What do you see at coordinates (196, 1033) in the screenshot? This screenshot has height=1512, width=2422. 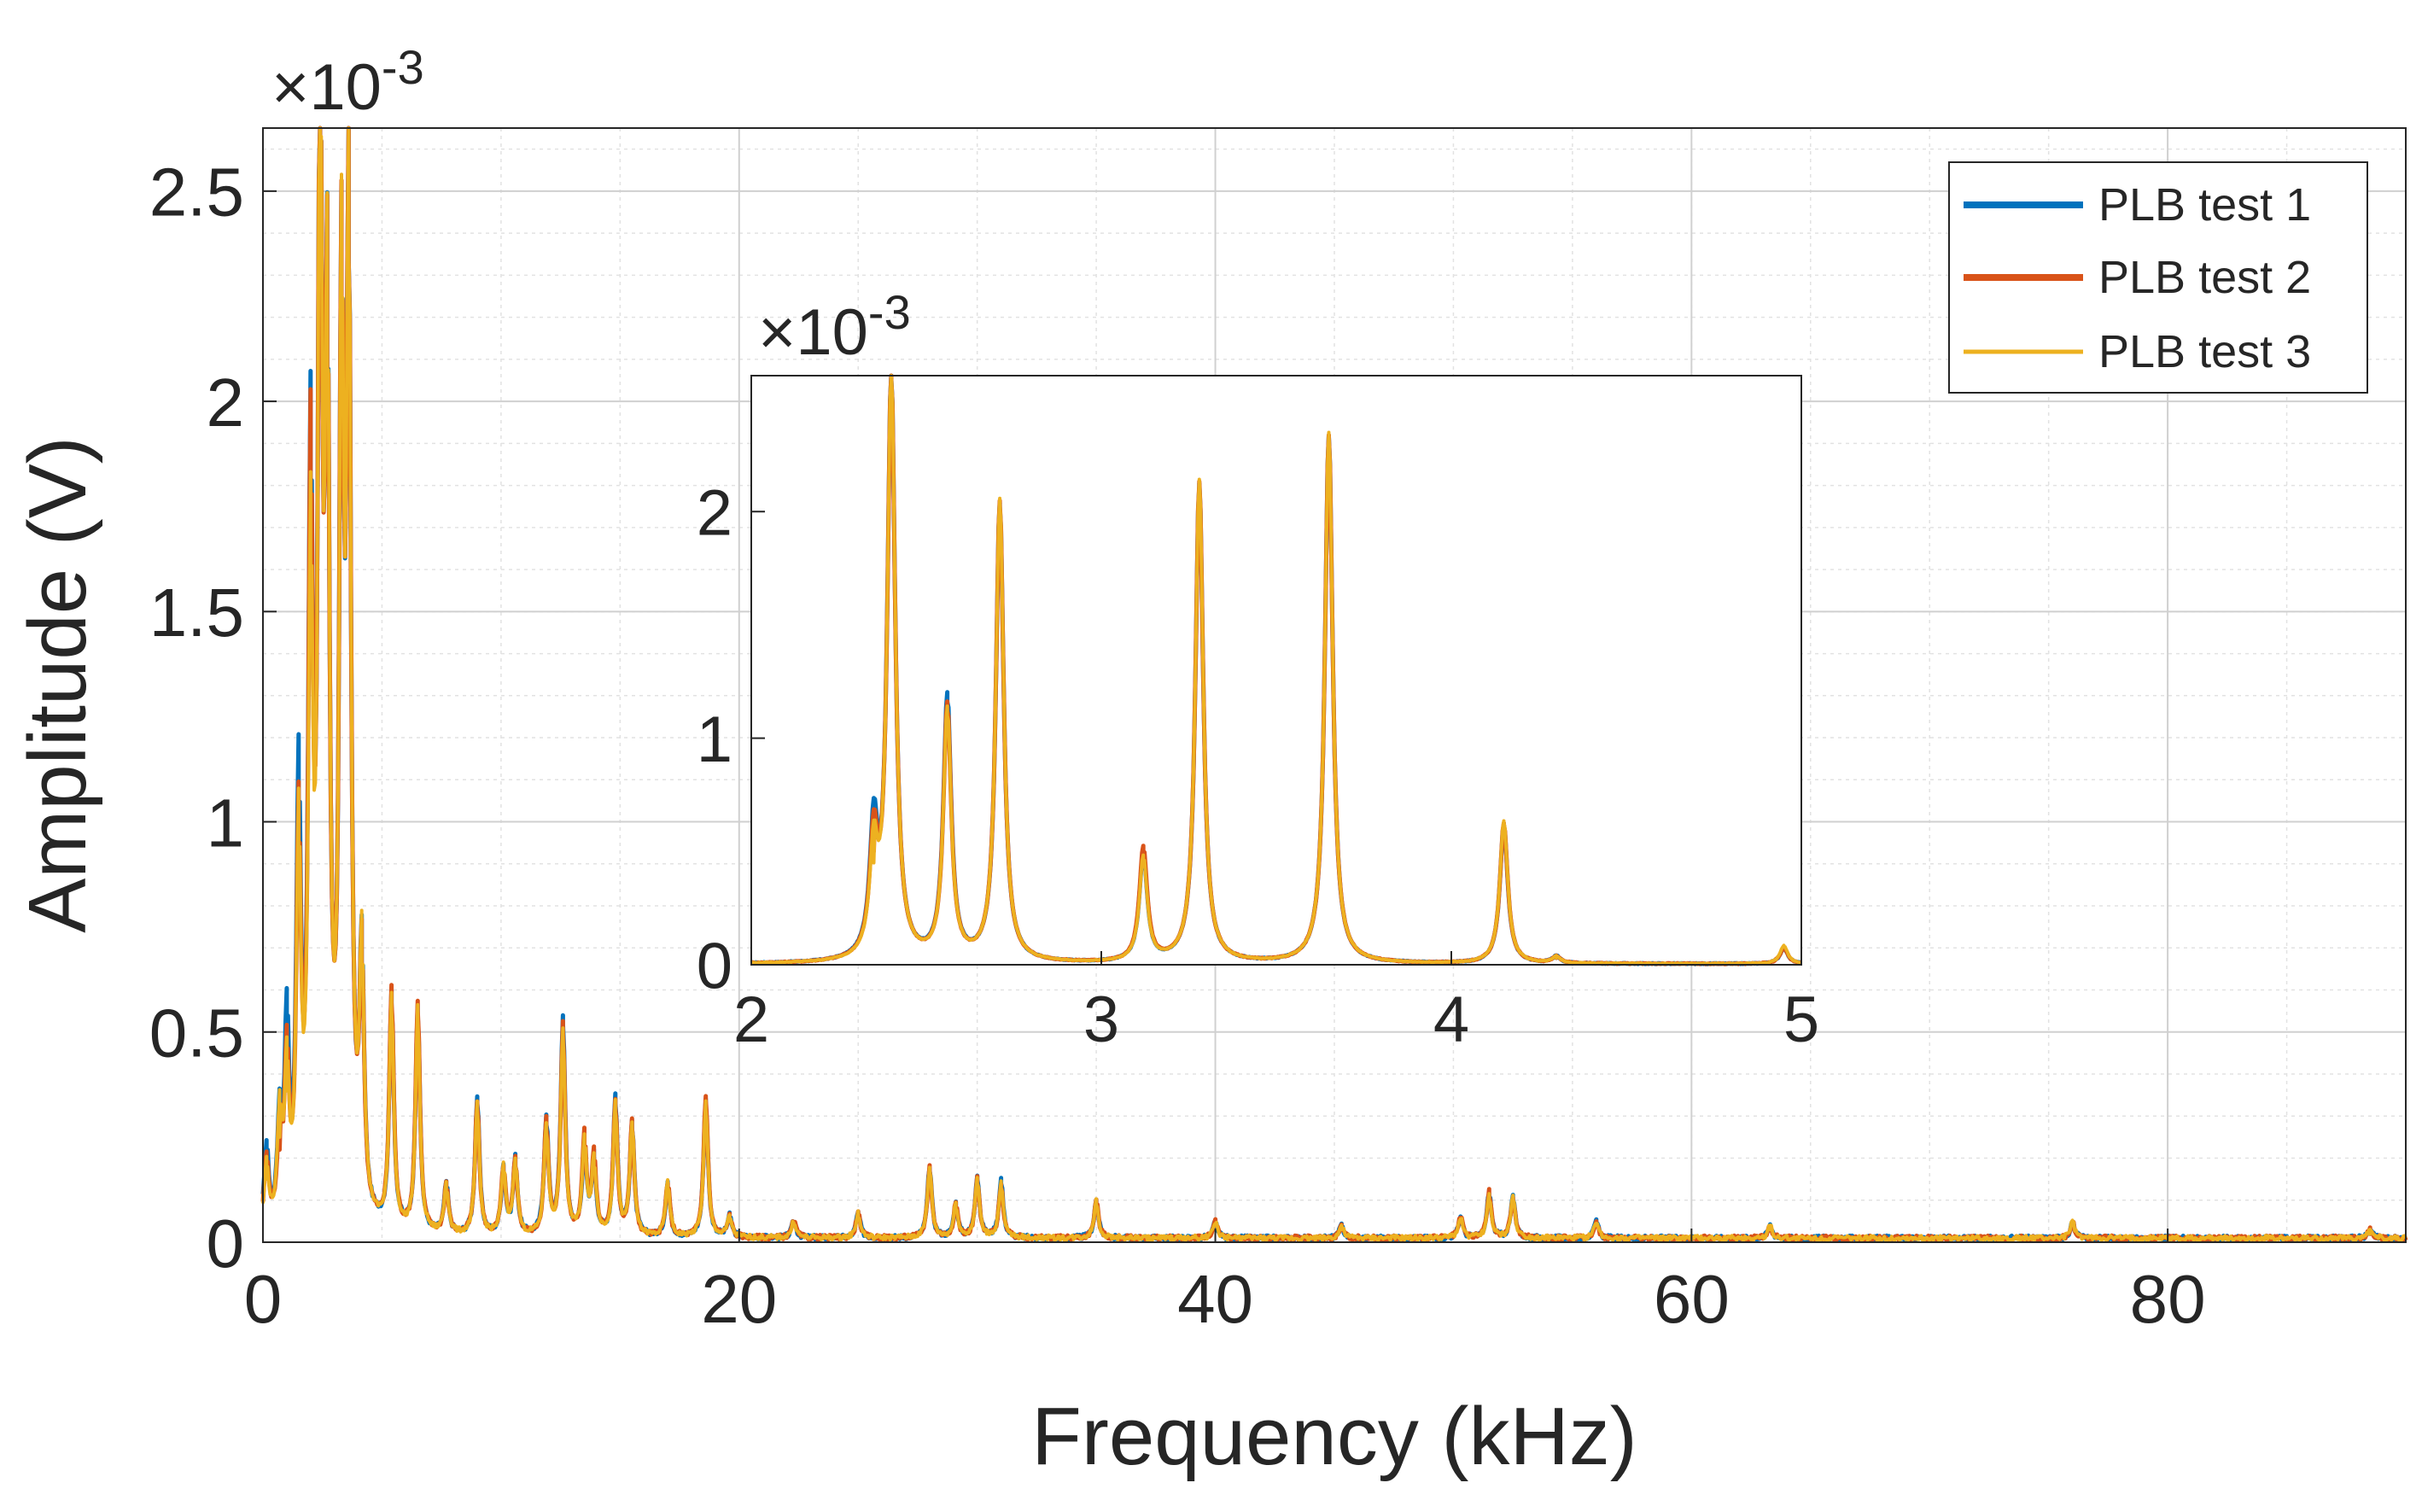 I see `y-tick-label: 0.5` at bounding box center [196, 1033].